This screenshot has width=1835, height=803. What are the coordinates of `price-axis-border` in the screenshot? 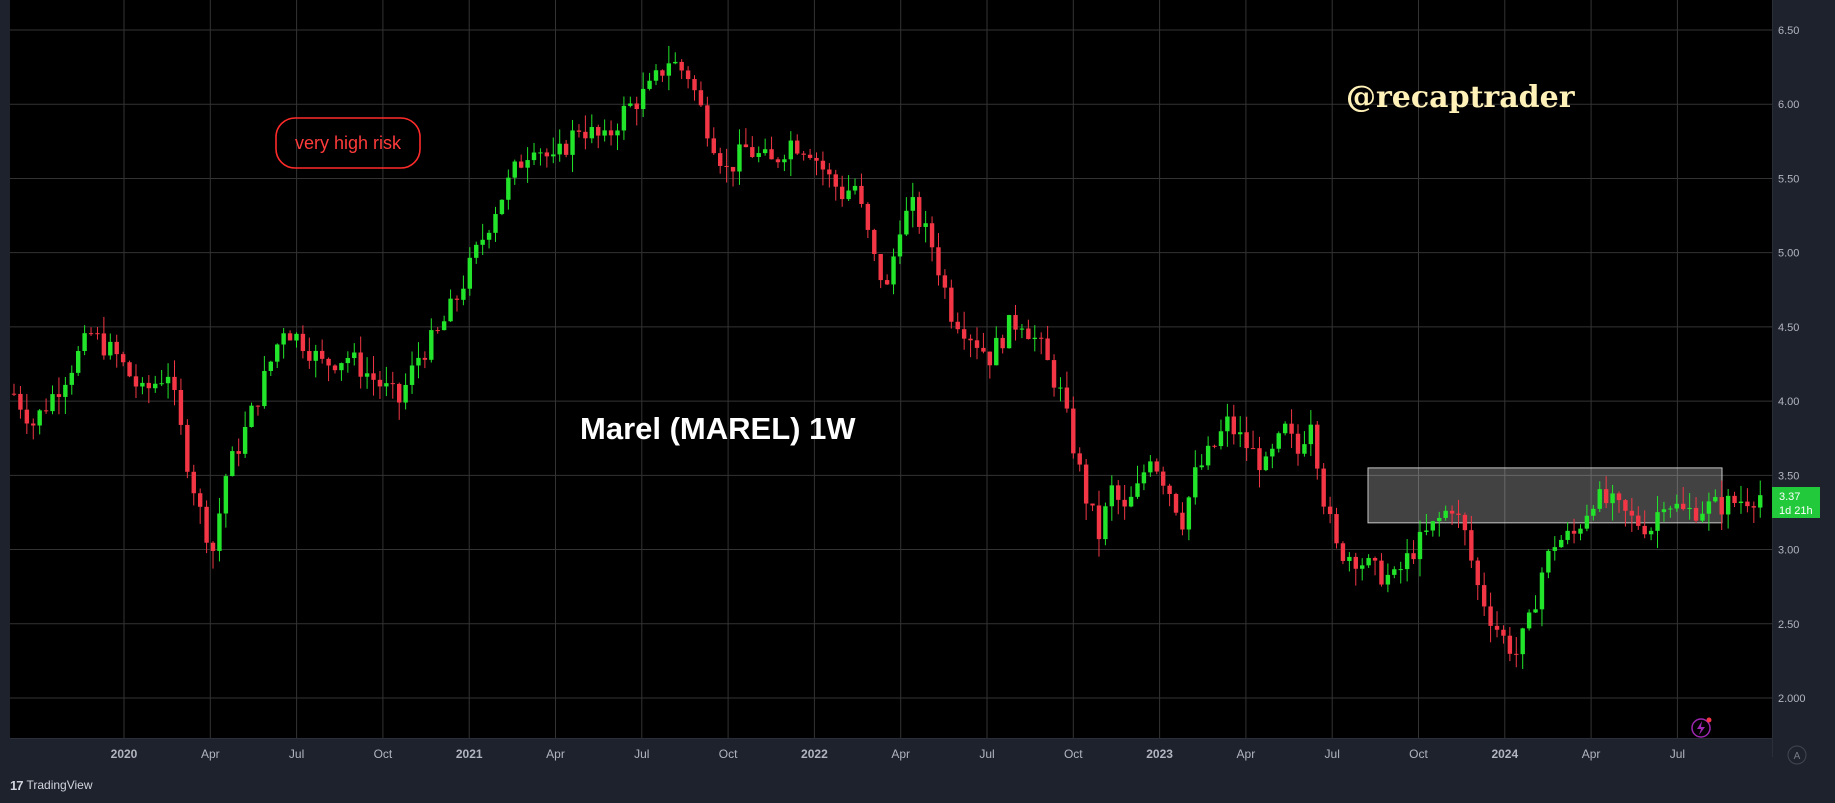 It's located at (1772, 378).